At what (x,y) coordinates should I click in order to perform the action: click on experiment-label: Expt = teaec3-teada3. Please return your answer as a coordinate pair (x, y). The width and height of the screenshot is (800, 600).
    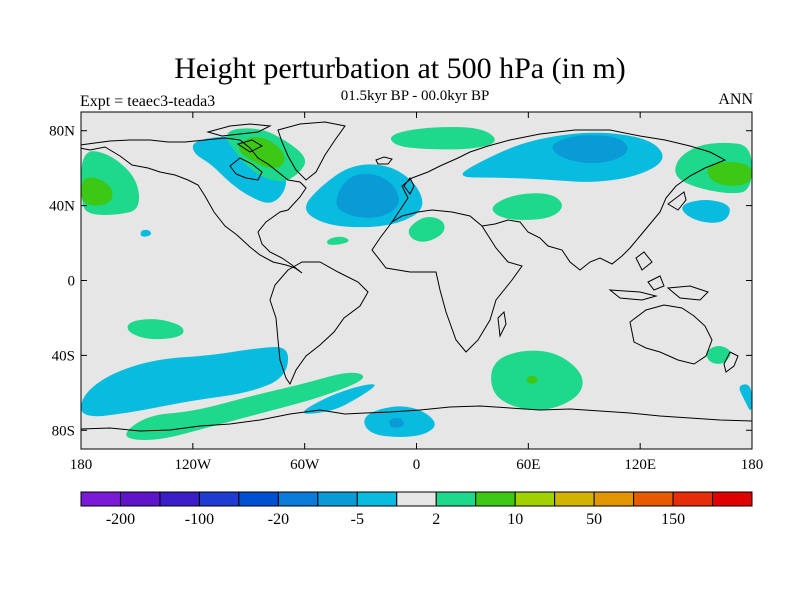
    Looking at the image, I should click on (148, 101).